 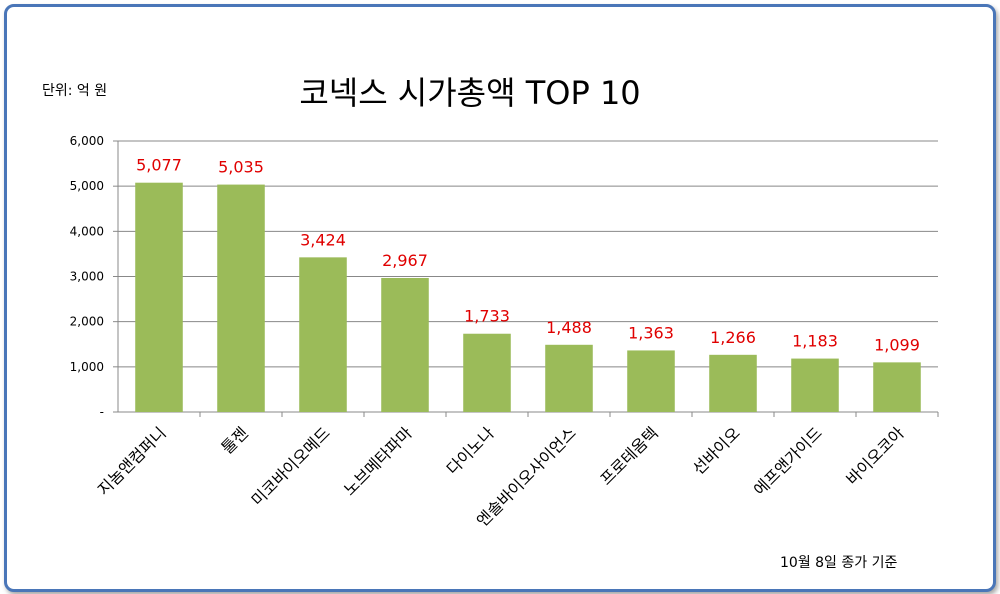 I want to click on y-tick-label: 5,000, so click(x=87, y=186).